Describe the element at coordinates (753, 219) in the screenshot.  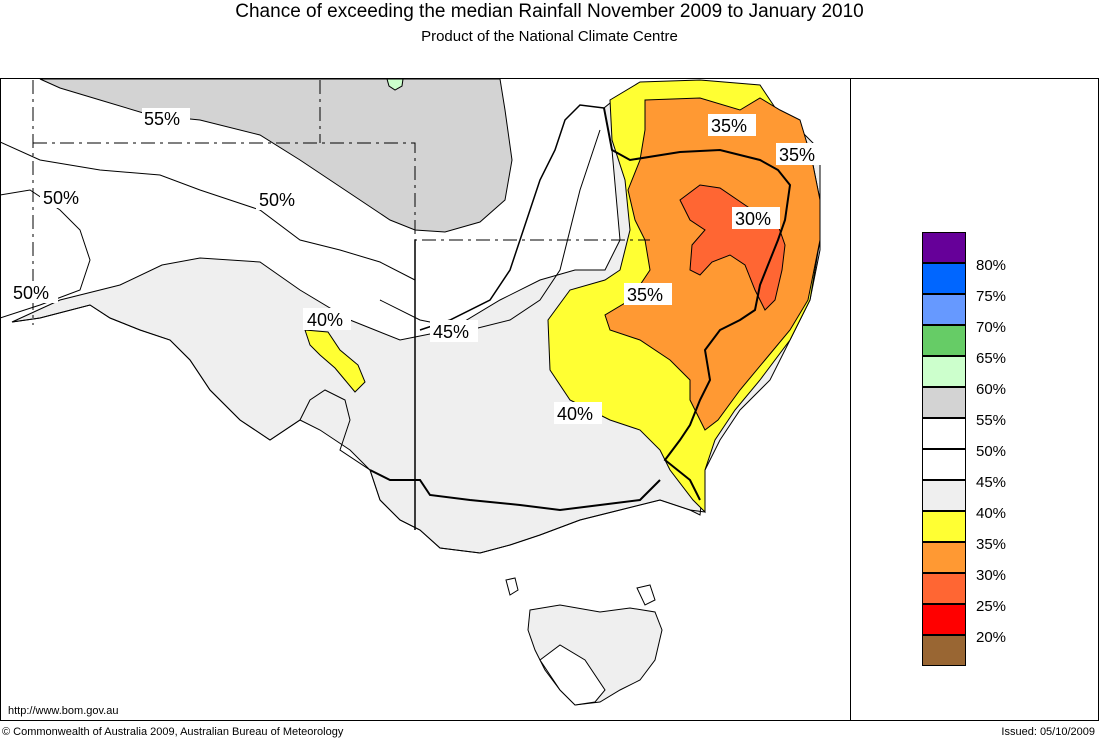
I see `contour-label-30: 30%` at that location.